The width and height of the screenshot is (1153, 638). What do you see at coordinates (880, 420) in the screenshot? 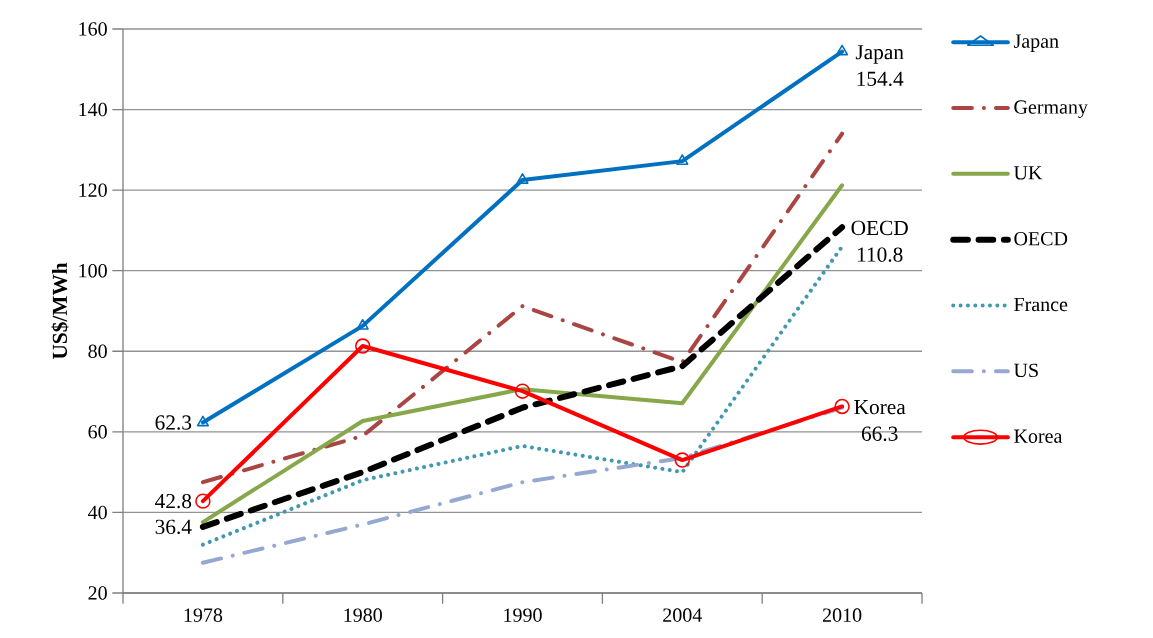
I see `annotation: Korea 66.3` at bounding box center [880, 420].